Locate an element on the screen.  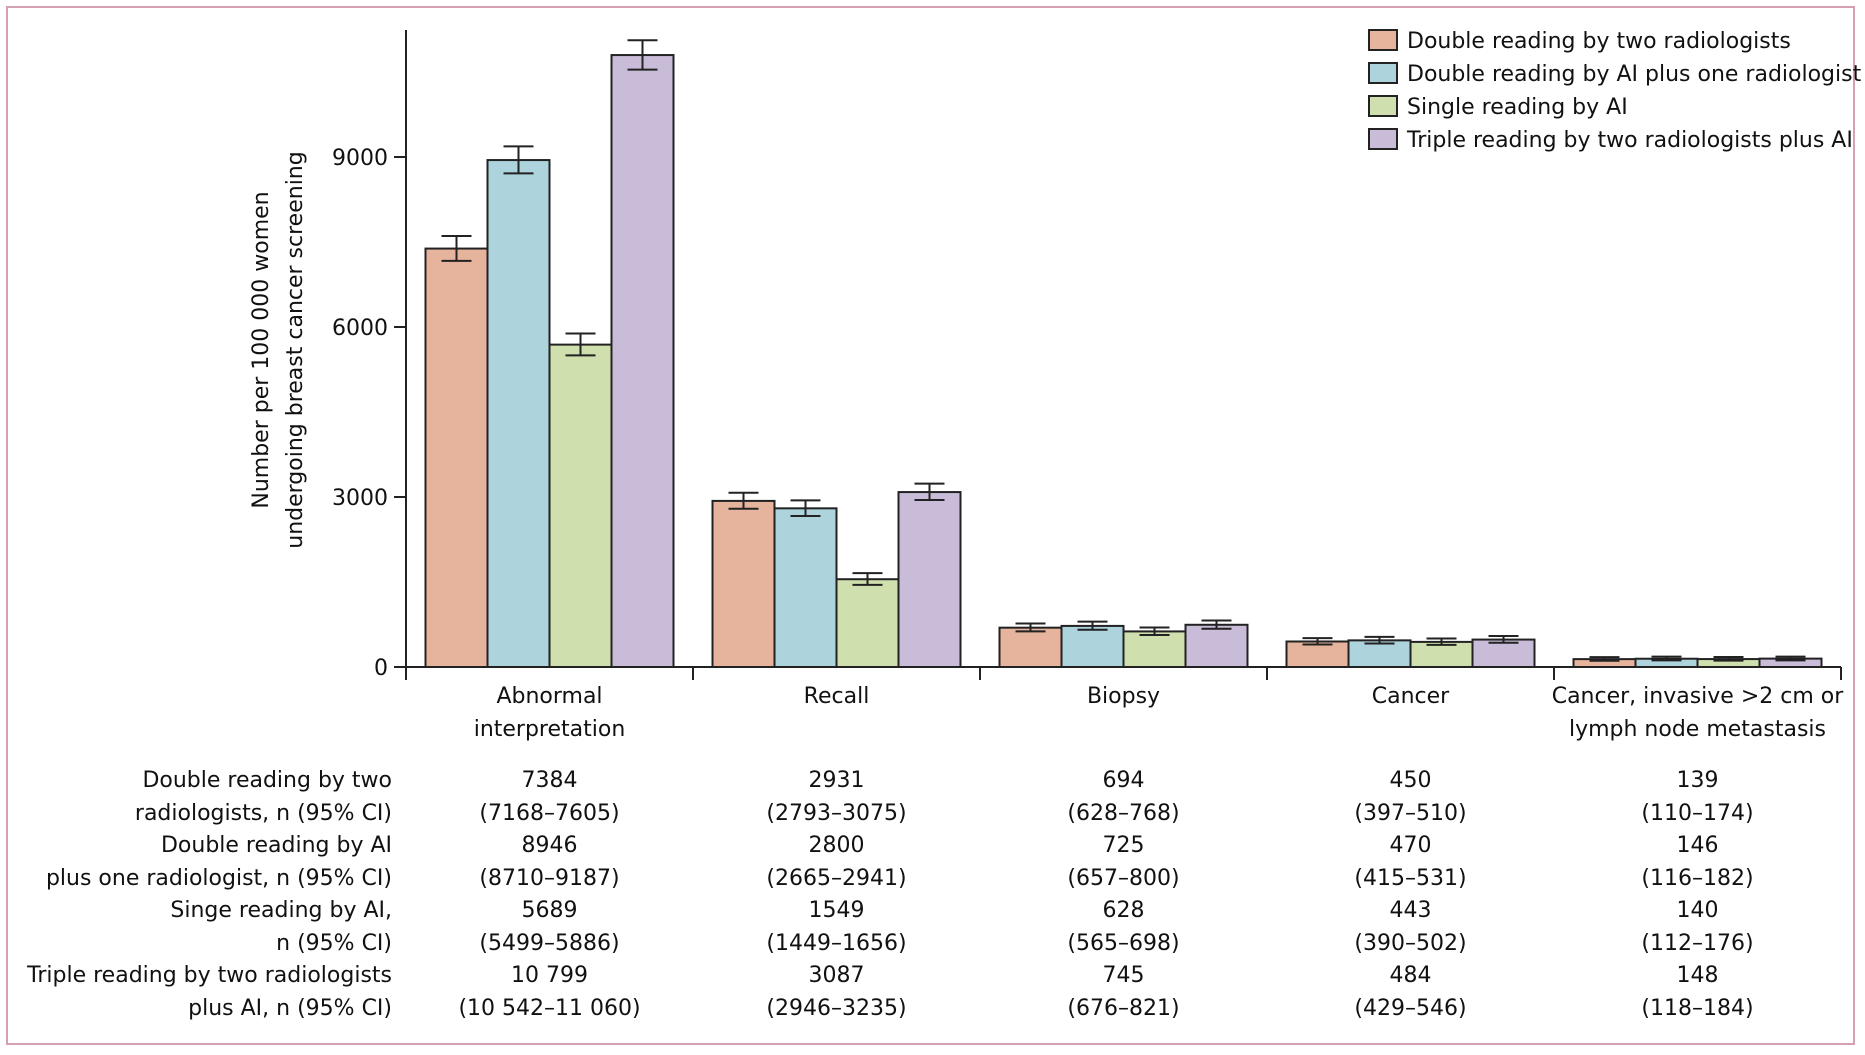
table-value: 140 is located at coordinates (1698, 910).